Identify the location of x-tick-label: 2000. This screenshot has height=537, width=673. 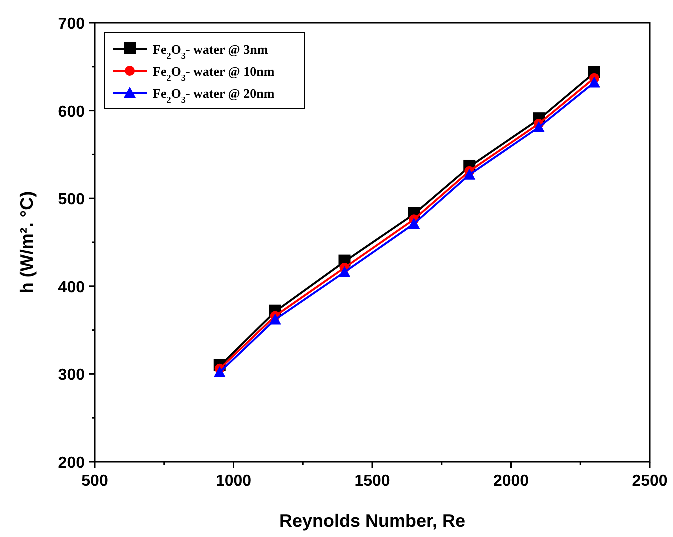
(511, 481).